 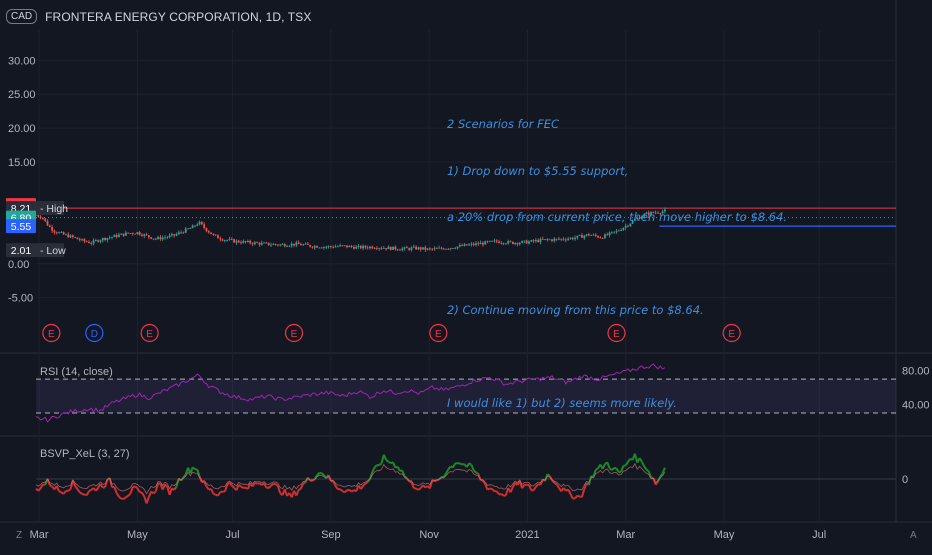 What do you see at coordinates (819, 535) in the screenshot?
I see `time-tick-label: Jul` at bounding box center [819, 535].